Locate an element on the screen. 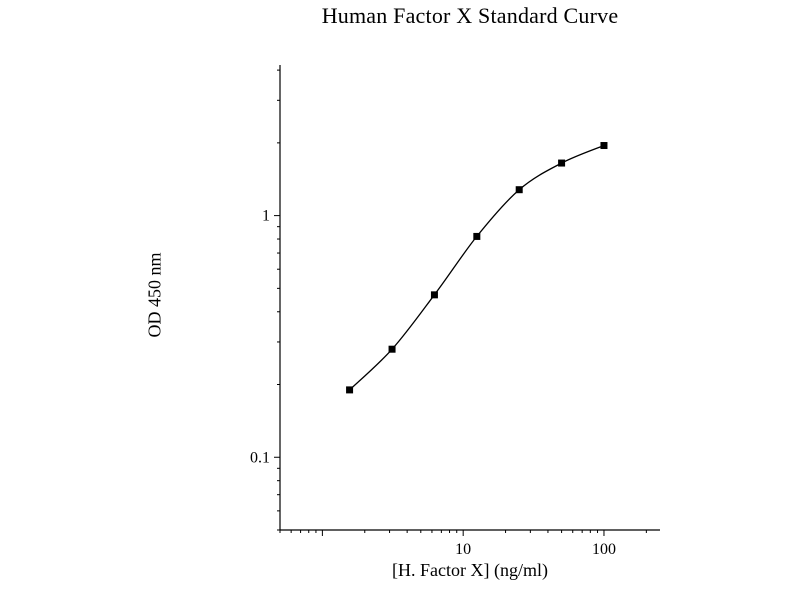 This screenshot has width=800, height=600. standard-curve-line is located at coordinates (477, 267).